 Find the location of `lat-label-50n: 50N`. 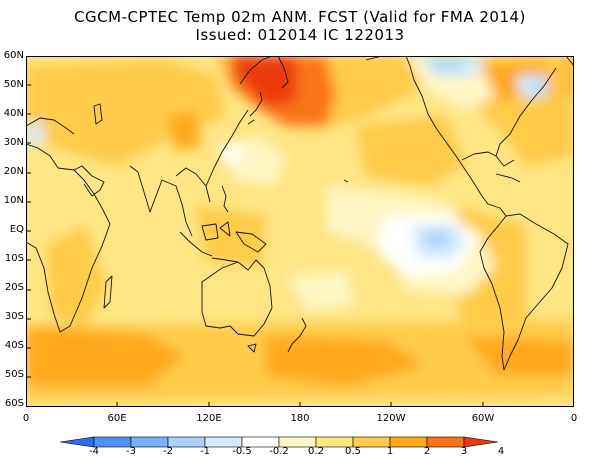

lat-label-50n: 50N is located at coordinates (13, 84).